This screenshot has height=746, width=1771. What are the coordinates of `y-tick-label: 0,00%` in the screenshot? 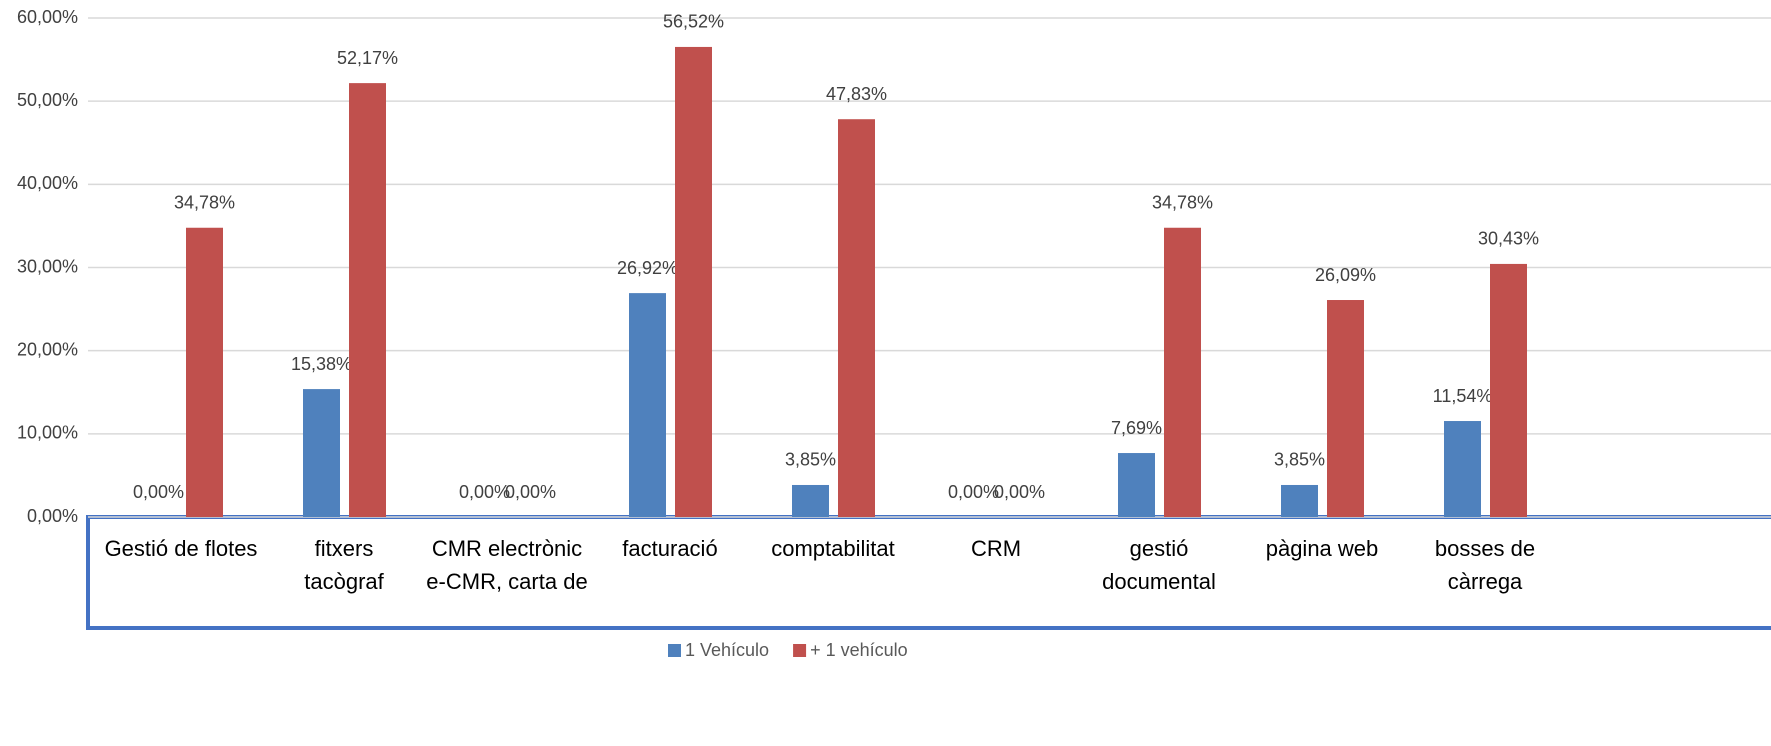 It's located at (52, 516).